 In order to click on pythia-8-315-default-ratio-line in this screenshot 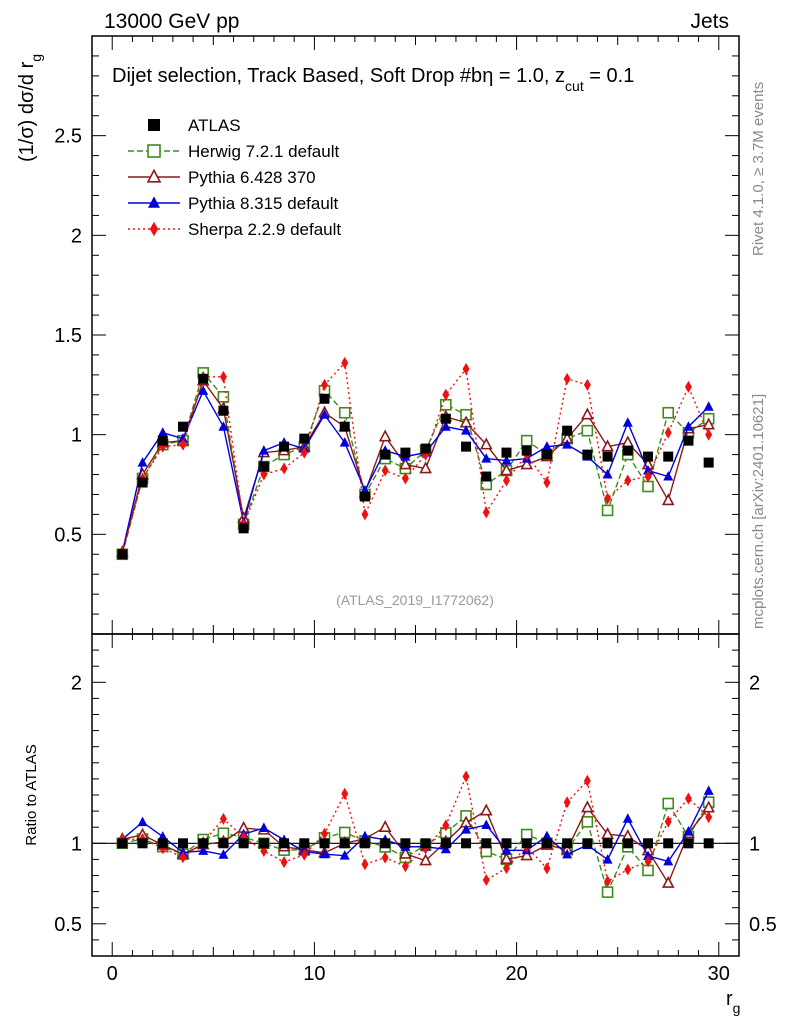, I will do `click(415, 826)`.